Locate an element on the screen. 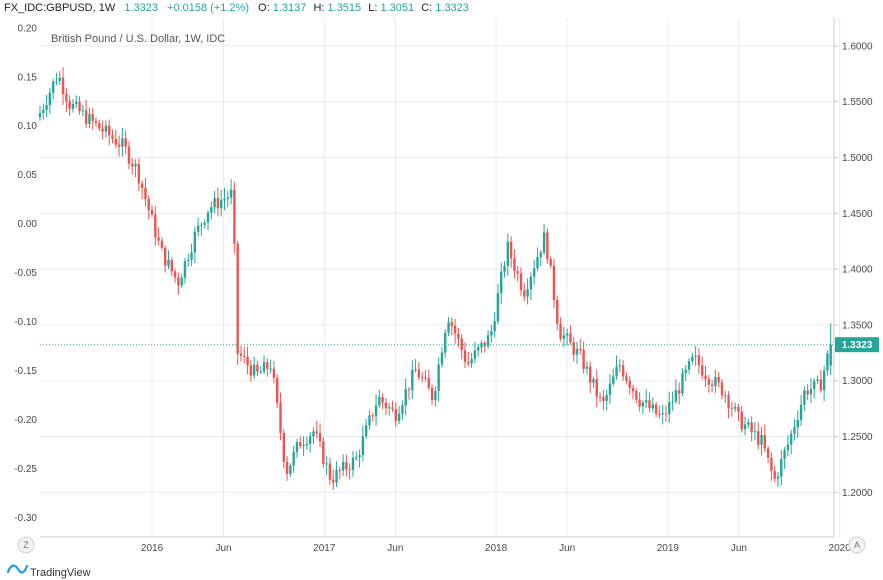 This screenshot has width=883, height=580. x-tick-label: 2019 is located at coordinates (668, 548).